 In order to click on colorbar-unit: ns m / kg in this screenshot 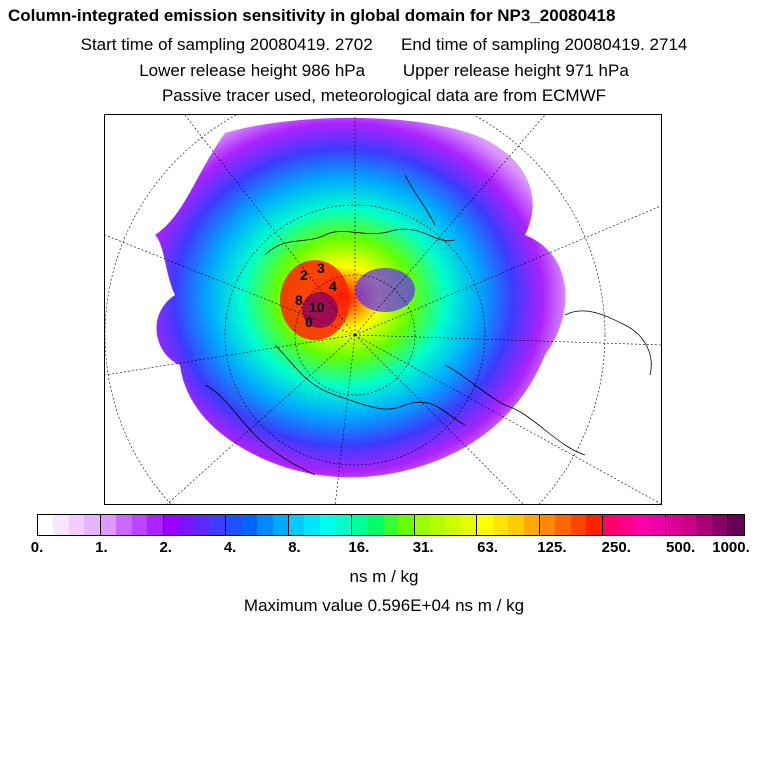, I will do `click(384, 576)`.